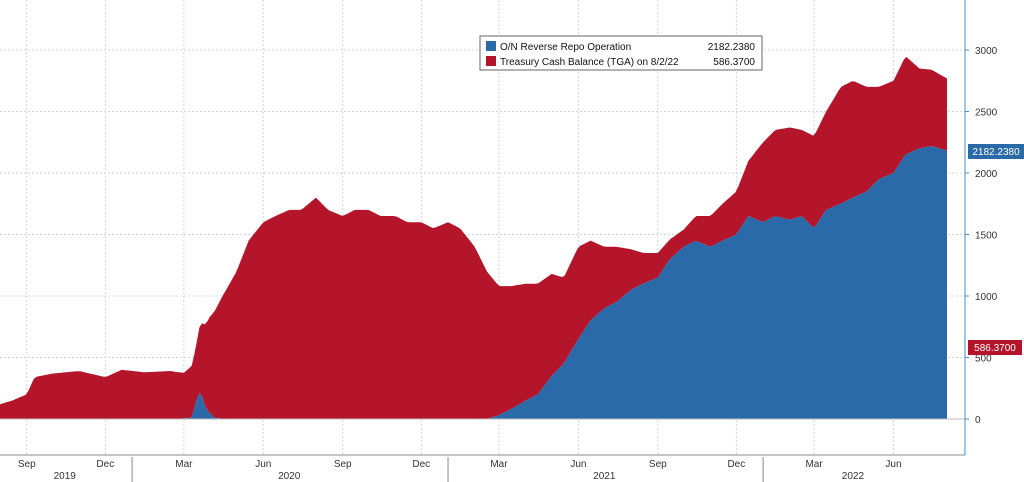 This screenshot has width=1024, height=482. Describe the element at coordinates (289, 476) in the screenshot. I see `x-year-label: 2020` at that location.